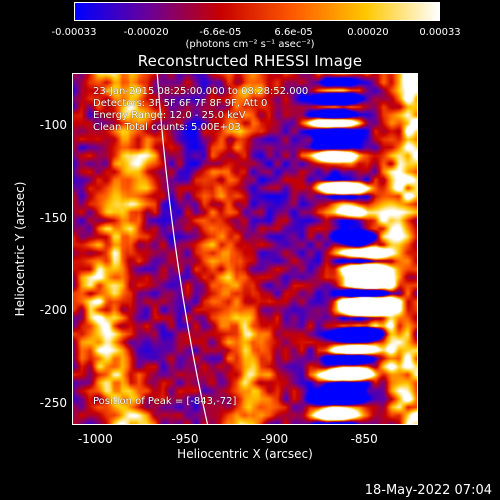 The width and height of the screenshot is (500, 500). What do you see at coordinates (250, 44) in the screenshot?
I see `colorbar-units: (photons cm⁻² s⁻¹ asec⁻²)` at bounding box center [250, 44].